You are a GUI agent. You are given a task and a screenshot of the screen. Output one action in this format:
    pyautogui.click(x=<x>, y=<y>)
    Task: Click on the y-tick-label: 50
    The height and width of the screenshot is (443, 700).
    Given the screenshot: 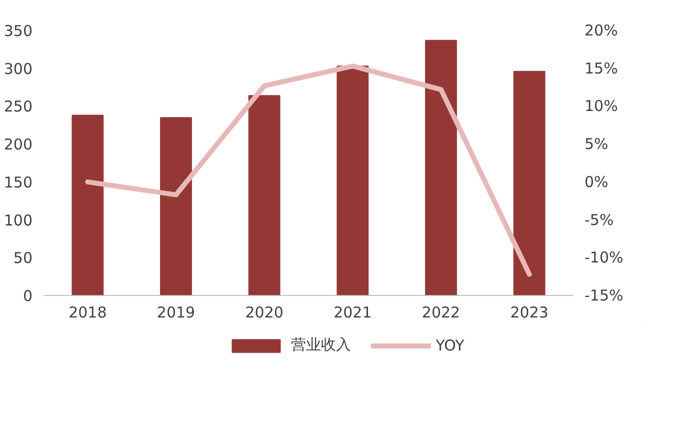 What is the action you would take?
    pyautogui.click(x=23, y=258)
    